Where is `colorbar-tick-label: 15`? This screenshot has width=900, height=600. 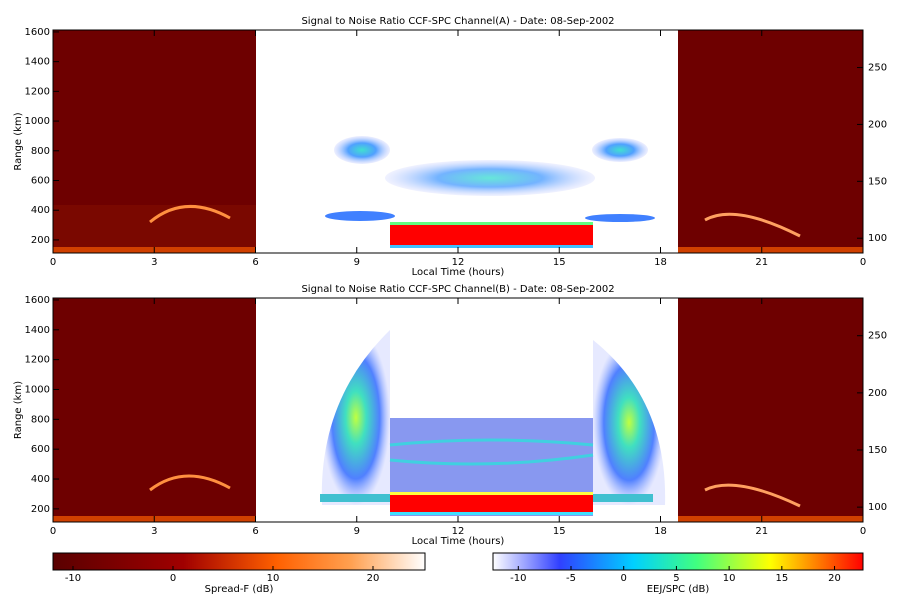 colorbar-tick-label: 15 is located at coordinates (781, 578).